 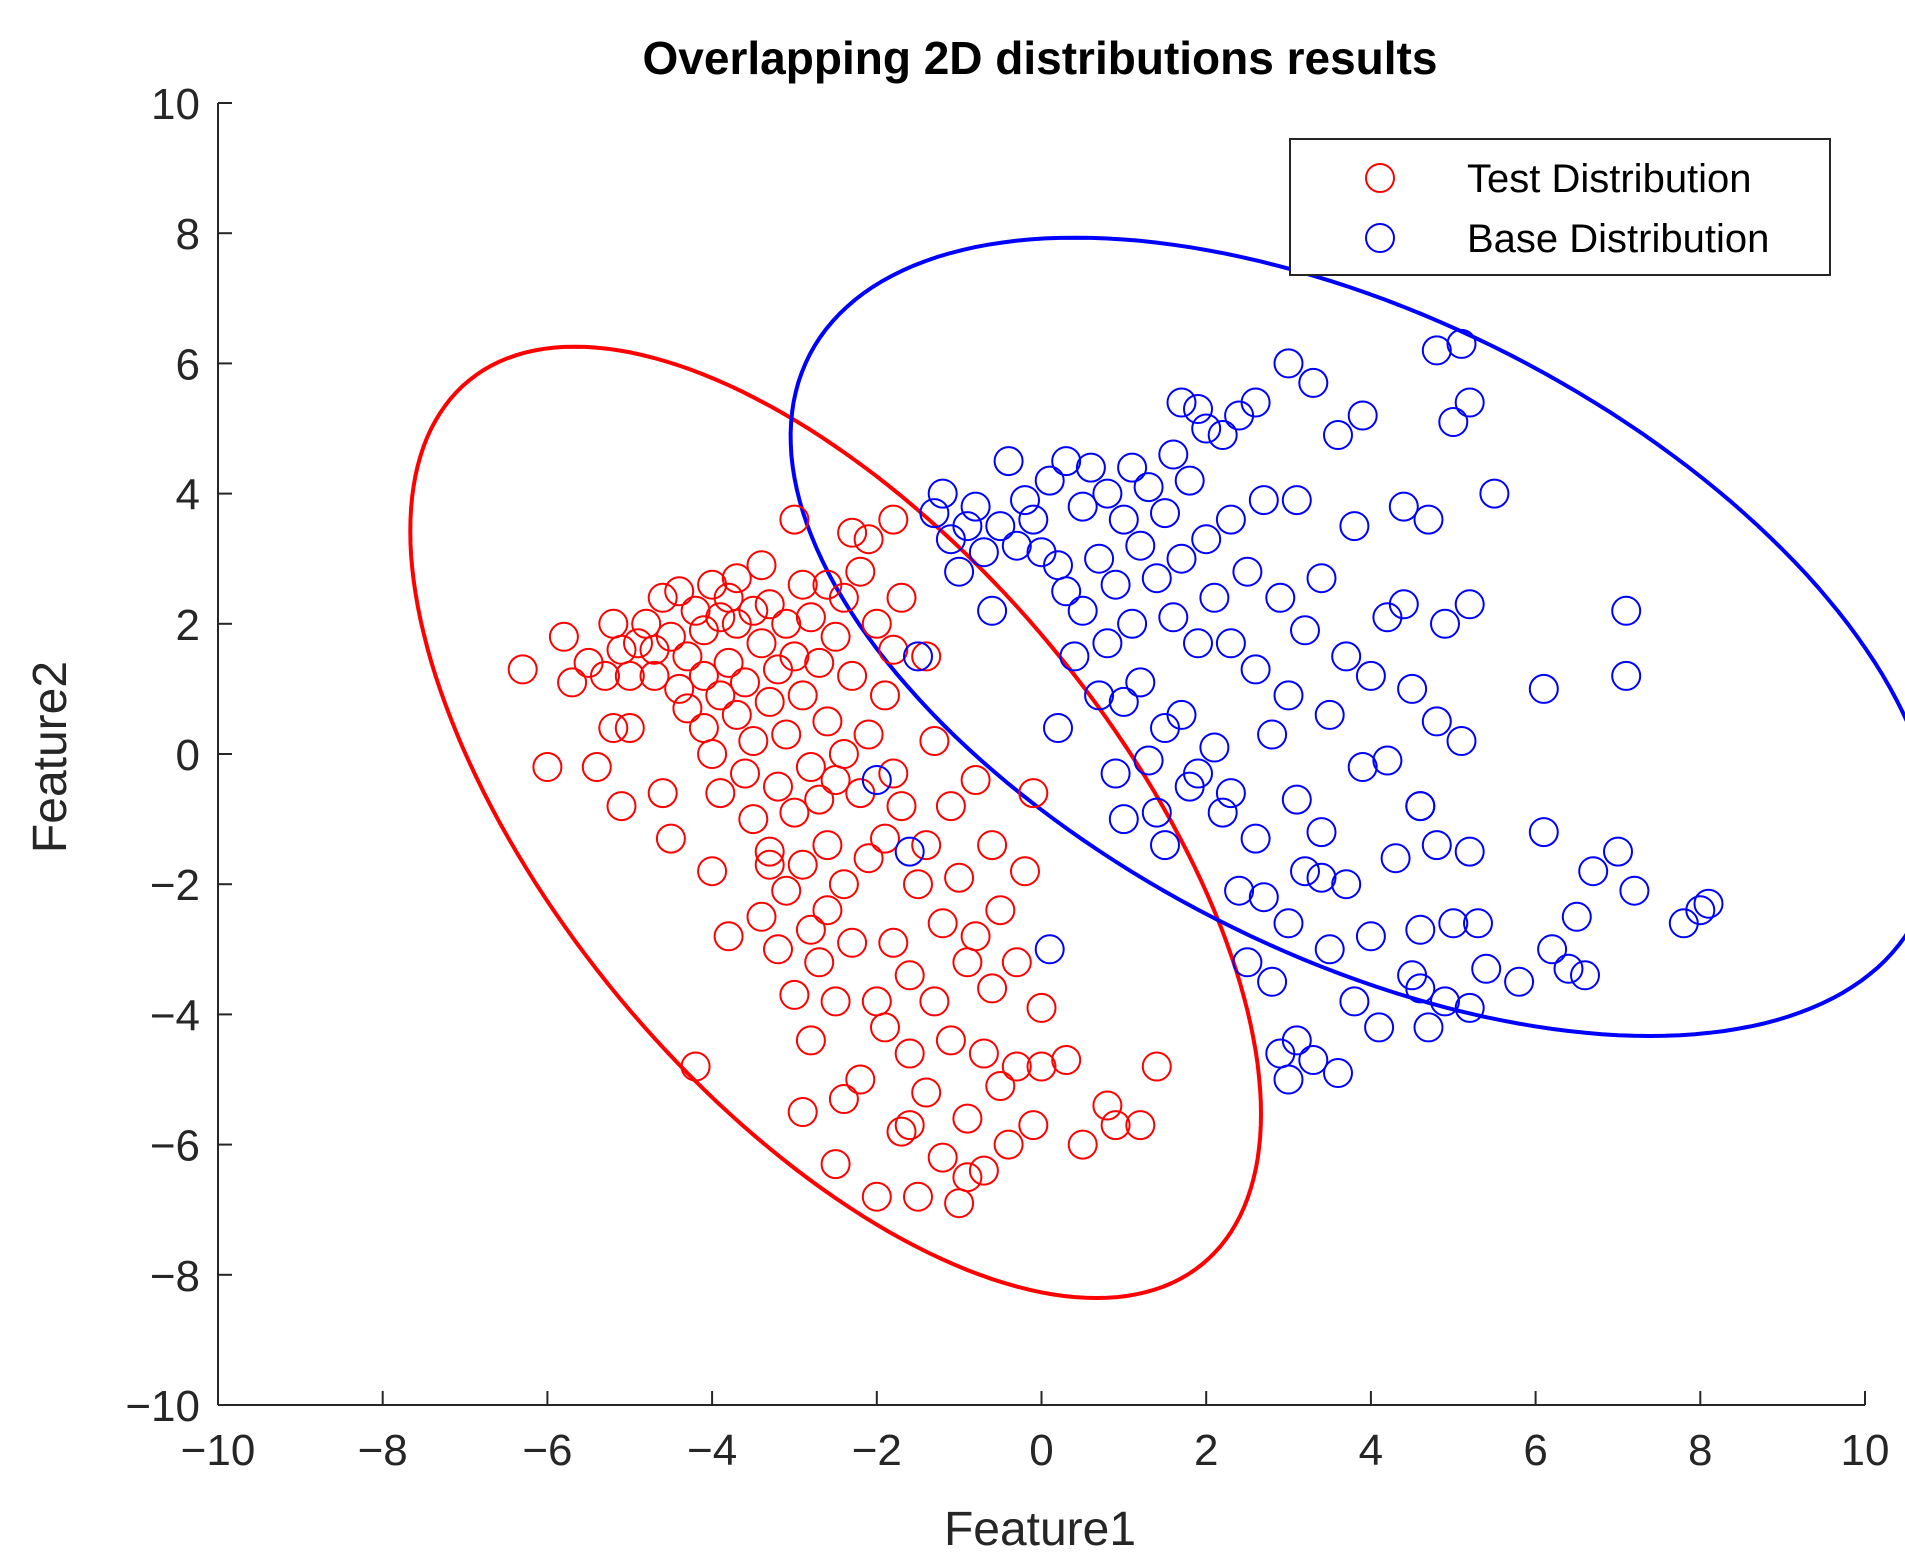 What do you see at coordinates (175, 1276) in the screenshot?
I see `y-tick-label: −8` at bounding box center [175, 1276].